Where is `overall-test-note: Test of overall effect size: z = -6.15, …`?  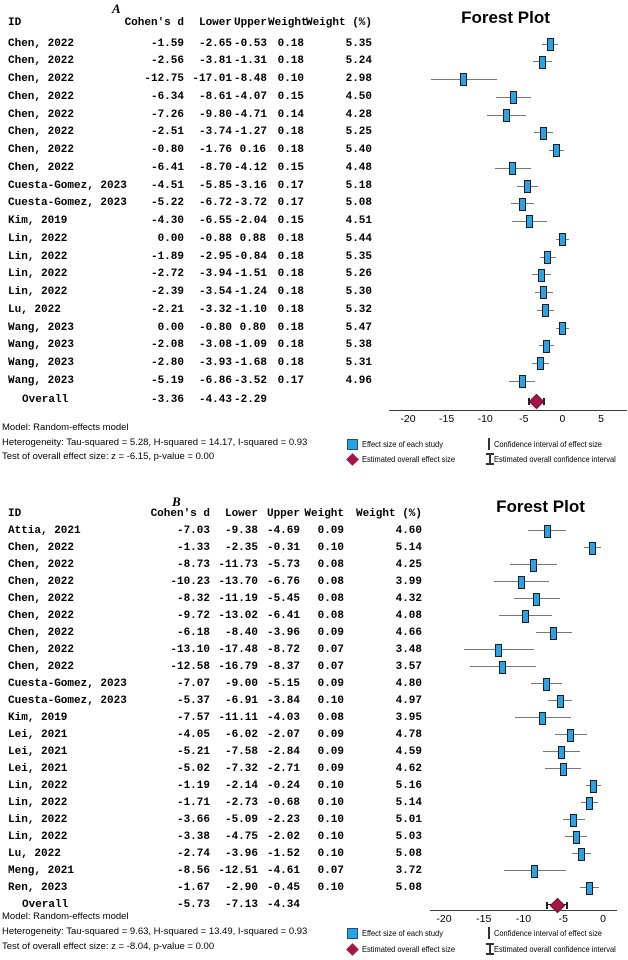
overall-test-note: Test of overall effect size: z = -6.15, … is located at coordinates (108, 456).